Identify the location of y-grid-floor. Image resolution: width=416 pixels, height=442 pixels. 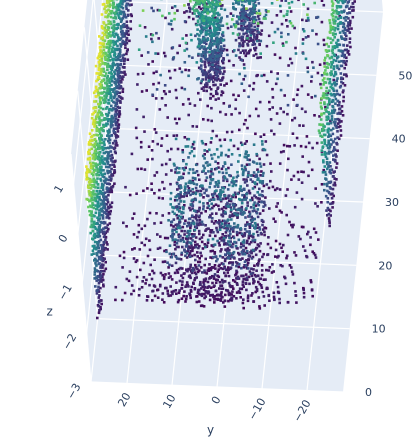
(282, 198).